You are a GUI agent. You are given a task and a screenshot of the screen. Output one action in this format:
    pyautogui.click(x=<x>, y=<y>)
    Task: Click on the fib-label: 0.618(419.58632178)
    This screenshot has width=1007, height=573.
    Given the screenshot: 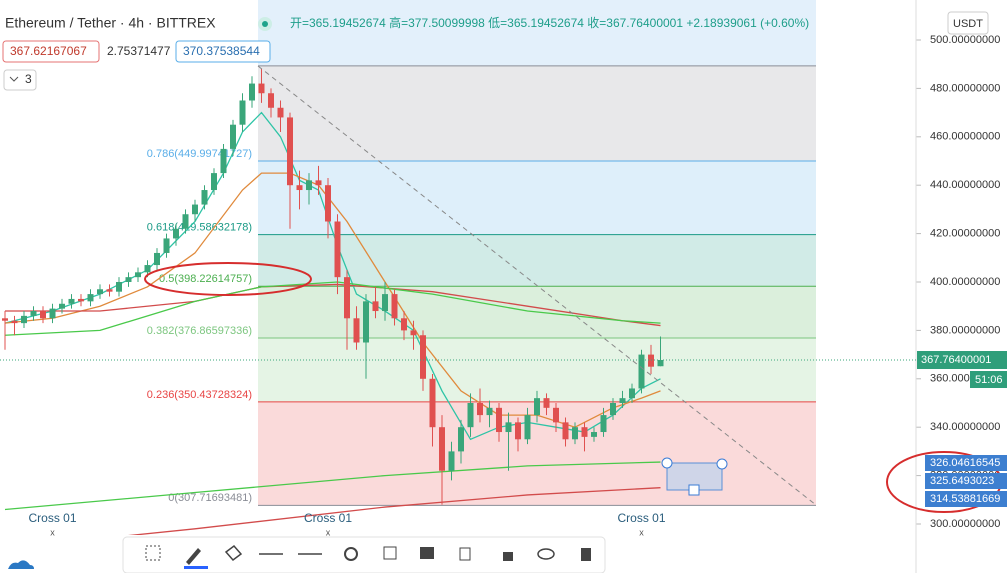 What is the action you would take?
    pyautogui.click(x=199, y=228)
    